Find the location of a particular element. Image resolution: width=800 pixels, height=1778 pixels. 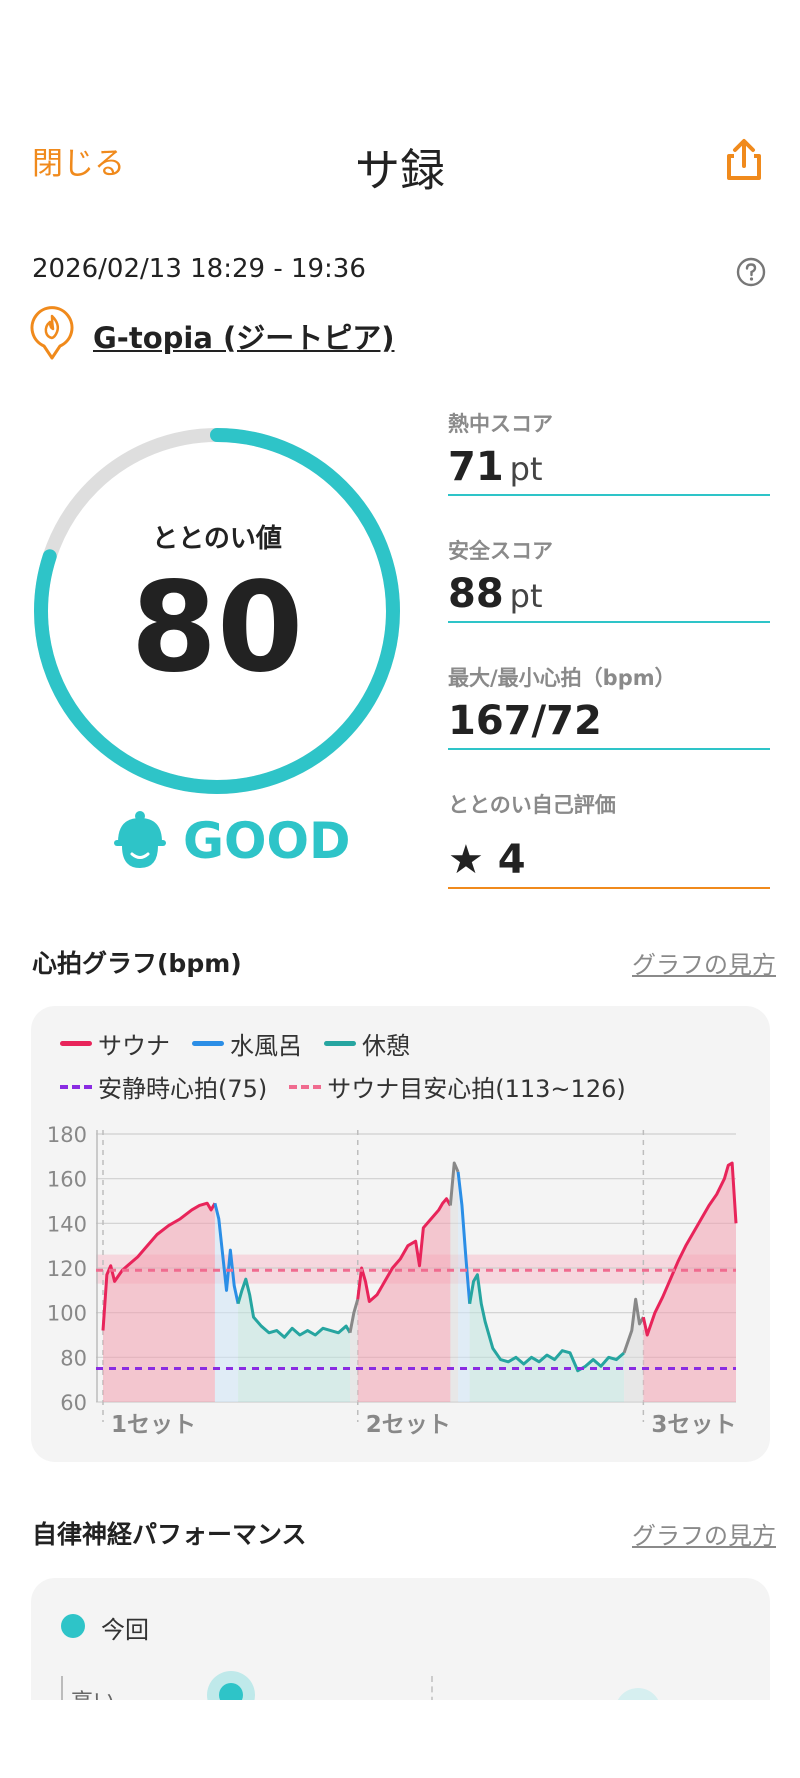

y-tick-label: 180 is located at coordinates (67, 1135).